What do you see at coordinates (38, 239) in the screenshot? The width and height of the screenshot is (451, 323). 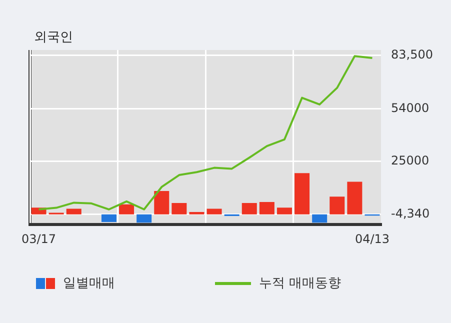 I see `x-tick-label: 03/17` at bounding box center [38, 239].